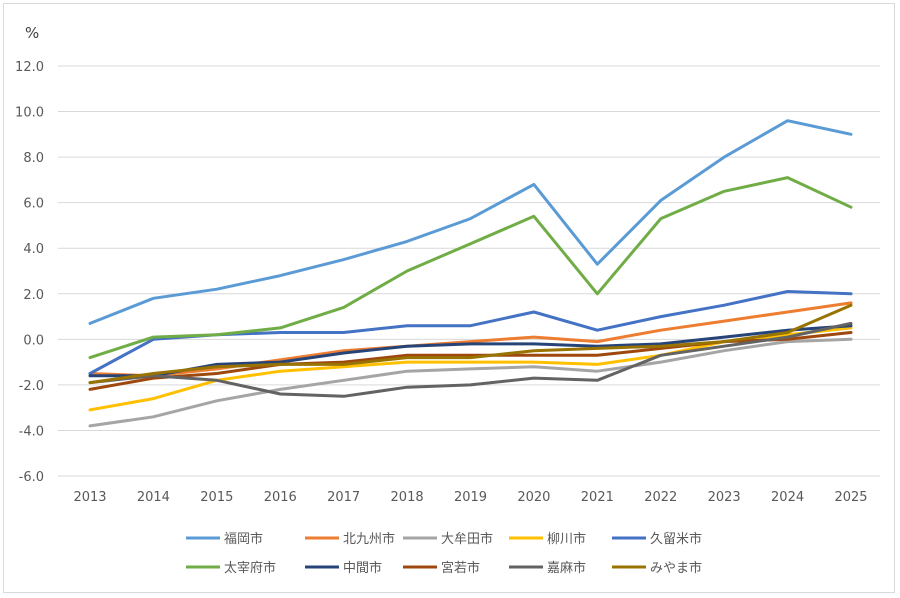 The height and width of the screenshot is (598, 900). Describe the element at coordinates (33, 340) in the screenshot. I see `y-tick-label: 0.0` at that location.